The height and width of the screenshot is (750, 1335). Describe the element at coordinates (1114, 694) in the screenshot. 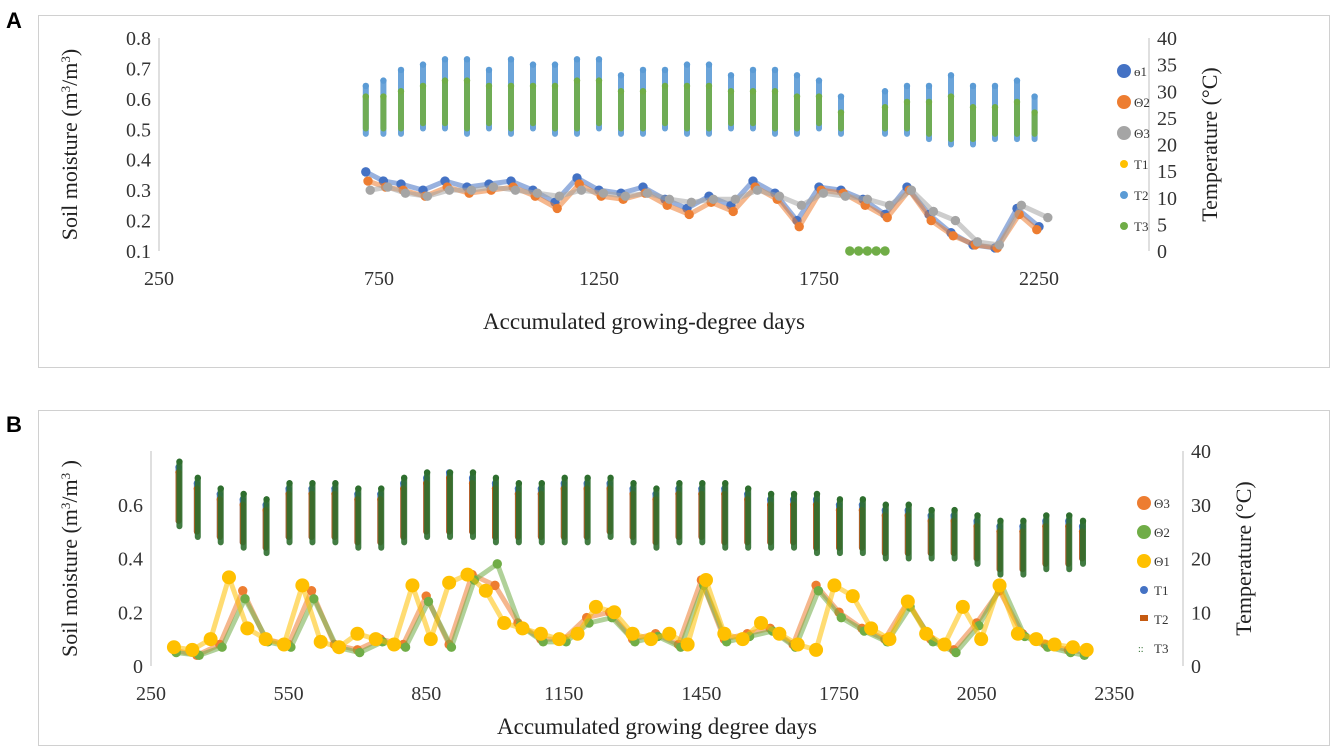

I see `x-tick-label: 2350` at that location.